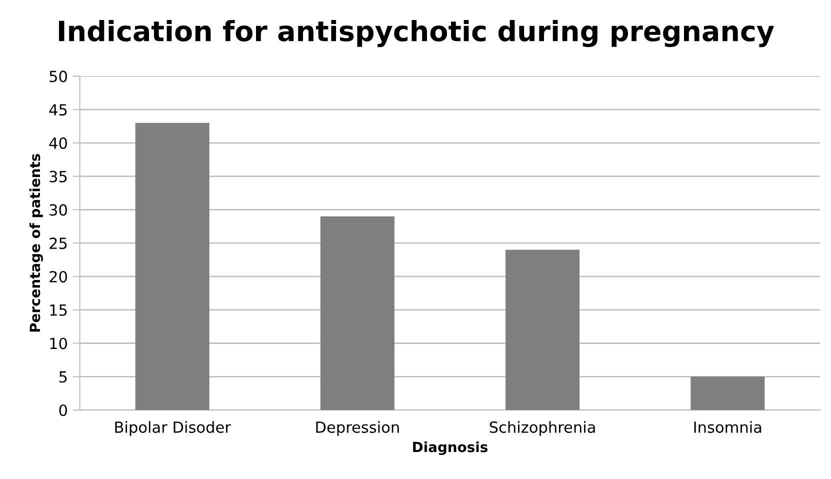  Describe the element at coordinates (58, 210) in the screenshot. I see `y-tick-label: 30` at that location.